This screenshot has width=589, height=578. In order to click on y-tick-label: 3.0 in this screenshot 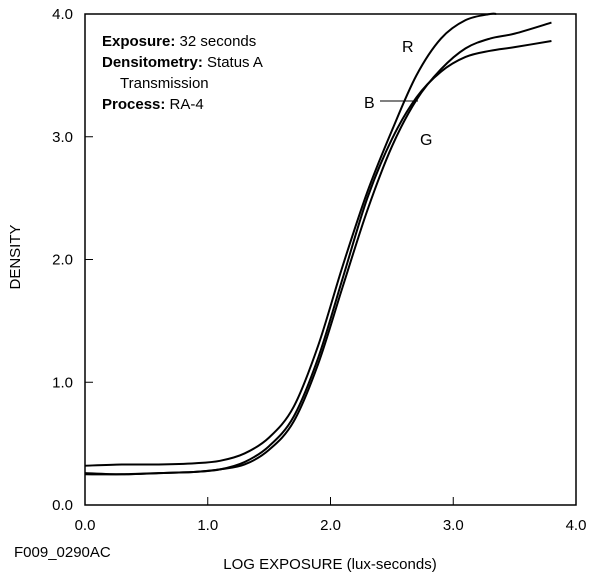, I will do `click(62, 137)`.